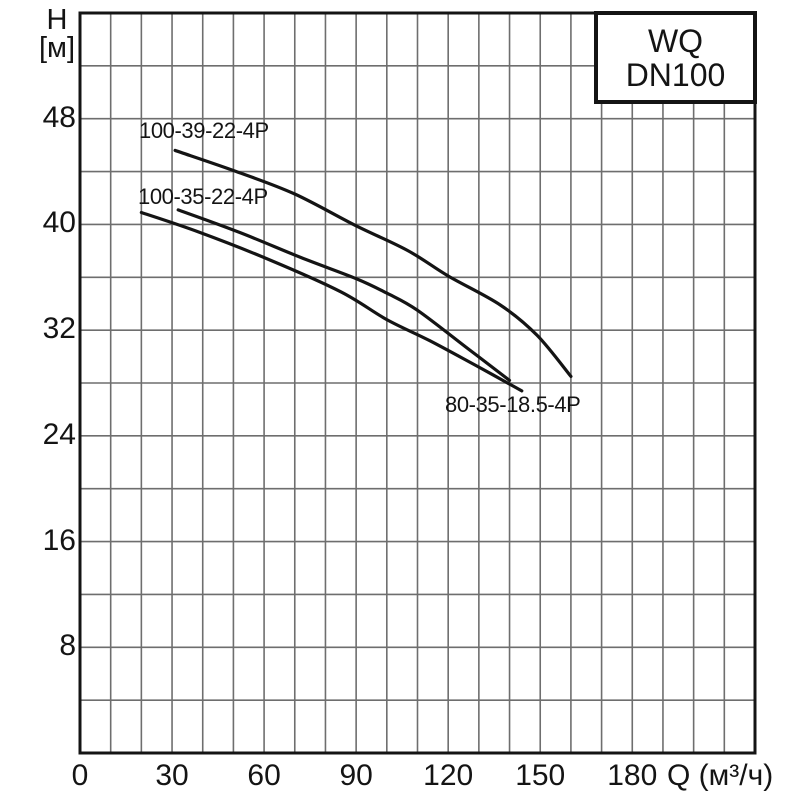 The width and height of the screenshot is (800, 800). I want to click on curve-80-35-18.5-4P, so click(331, 301).